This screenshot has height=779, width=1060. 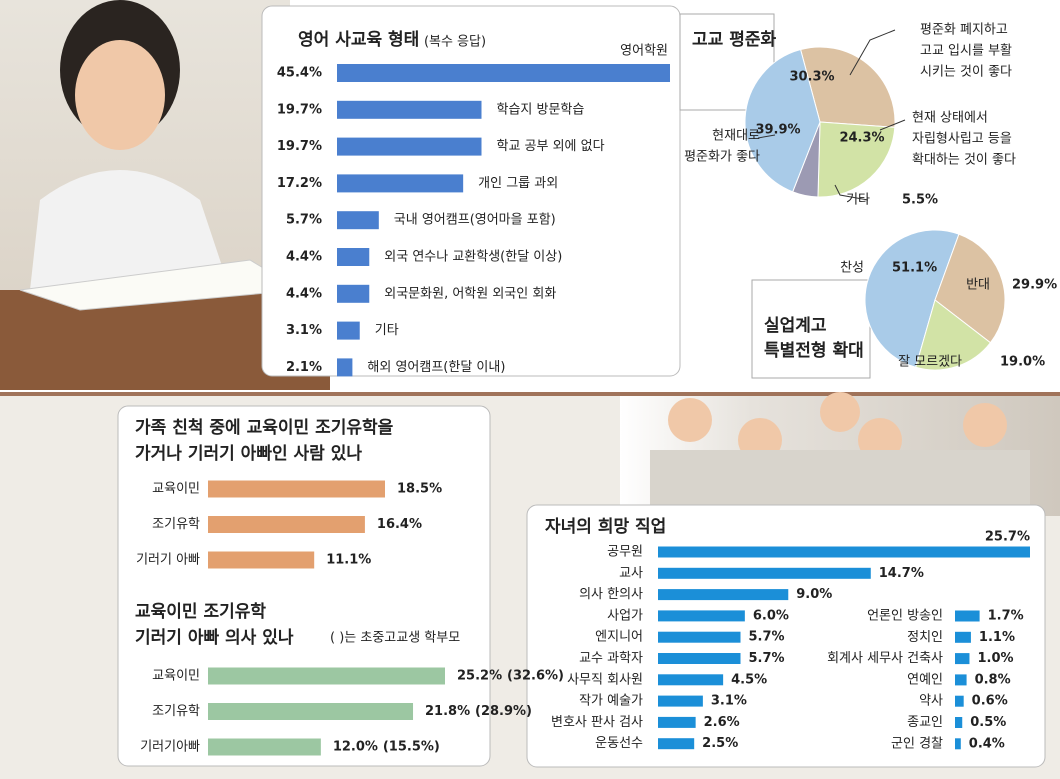 What do you see at coordinates (611, 658) in the screenshot?
I see `category-label: 교수 과학자` at bounding box center [611, 658].